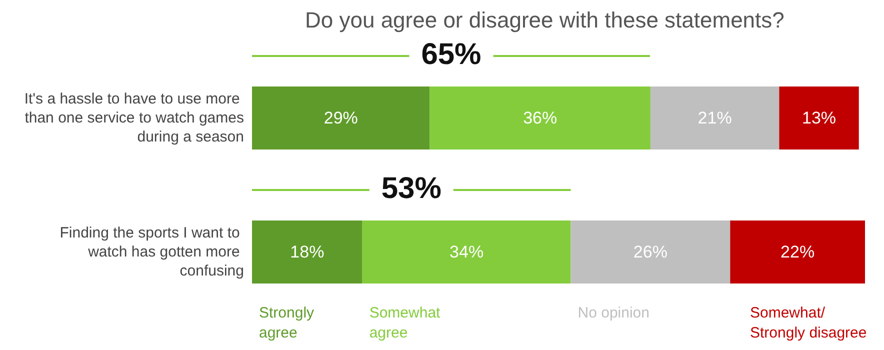 Image resolution: width=884 pixels, height=350 pixels. Describe the element at coordinates (544, 20) in the screenshot. I see `chart-title: Do you agree or disagree with these statements?` at that location.